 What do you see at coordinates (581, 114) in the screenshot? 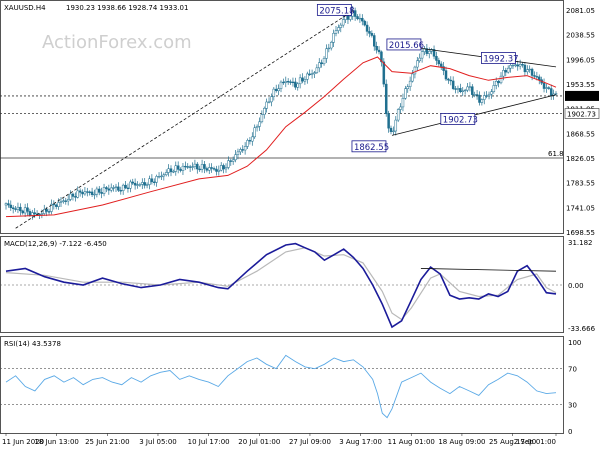
I see `support-level-label: 1902.73` at bounding box center [581, 114].